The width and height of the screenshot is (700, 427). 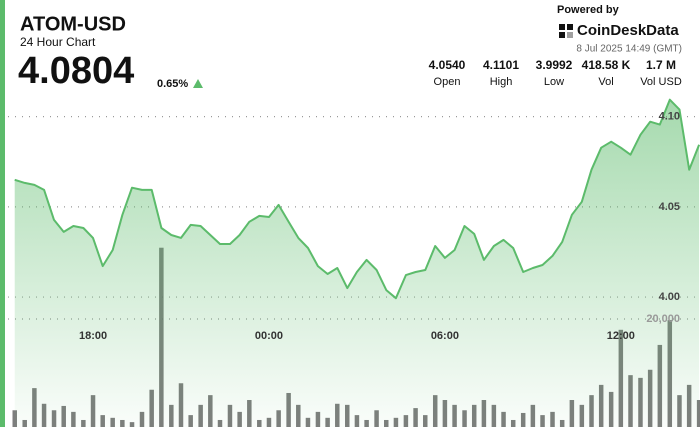 What do you see at coordinates (2, 213) in the screenshot?
I see `accent-bar` at bounding box center [2, 213].